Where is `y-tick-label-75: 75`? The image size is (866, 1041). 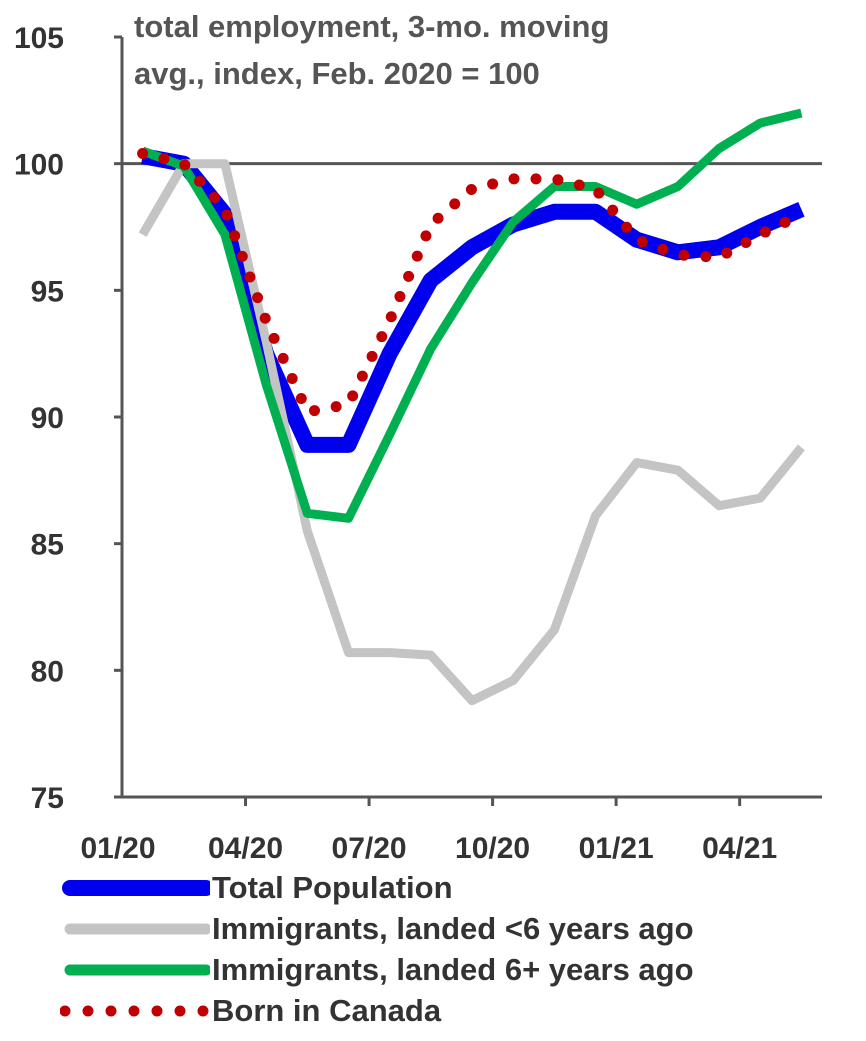 y-tick-label-75: 75 is located at coordinates (47, 798).